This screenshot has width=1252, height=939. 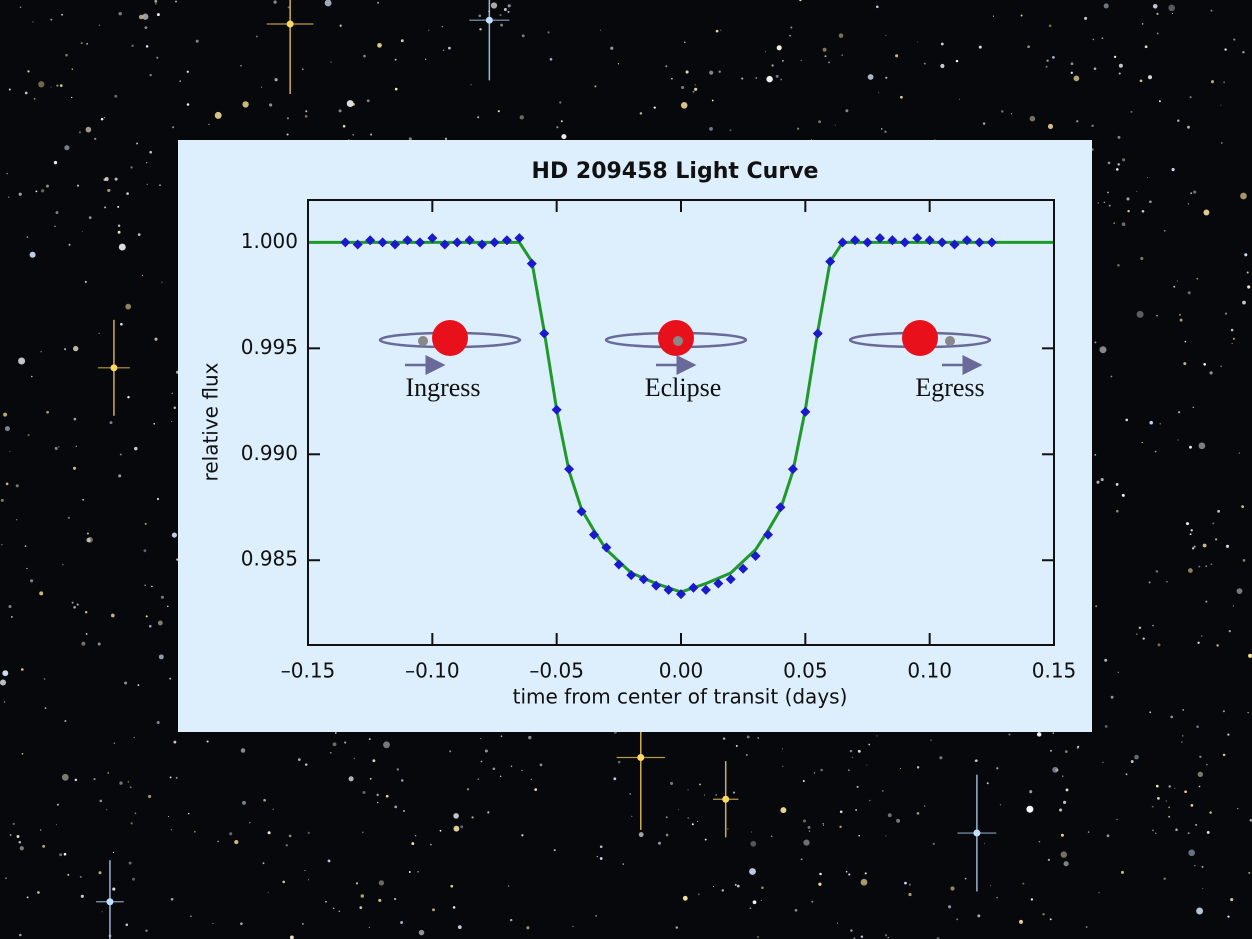 What do you see at coordinates (556, 671) in the screenshot?
I see `x-tick-label: –0.05` at bounding box center [556, 671].